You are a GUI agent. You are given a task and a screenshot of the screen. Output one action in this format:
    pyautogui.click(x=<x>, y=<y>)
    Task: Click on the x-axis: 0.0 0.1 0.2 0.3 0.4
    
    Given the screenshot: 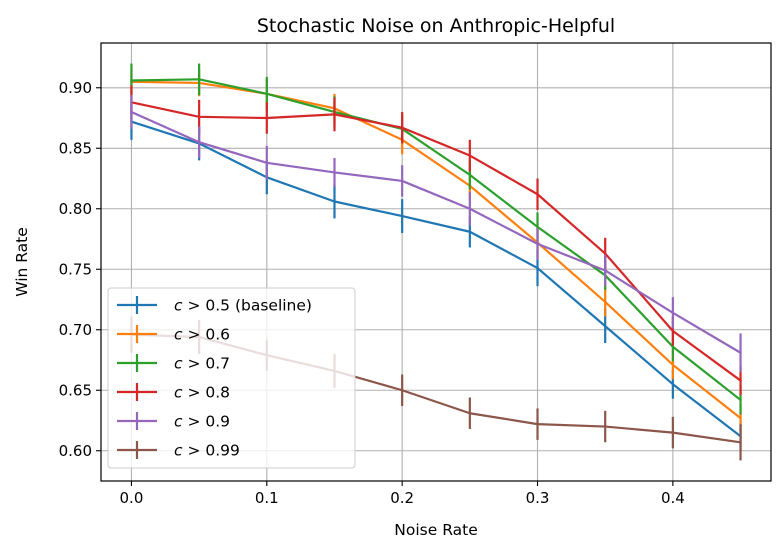 What is the action you would take?
    pyautogui.click(x=402, y=494)
    